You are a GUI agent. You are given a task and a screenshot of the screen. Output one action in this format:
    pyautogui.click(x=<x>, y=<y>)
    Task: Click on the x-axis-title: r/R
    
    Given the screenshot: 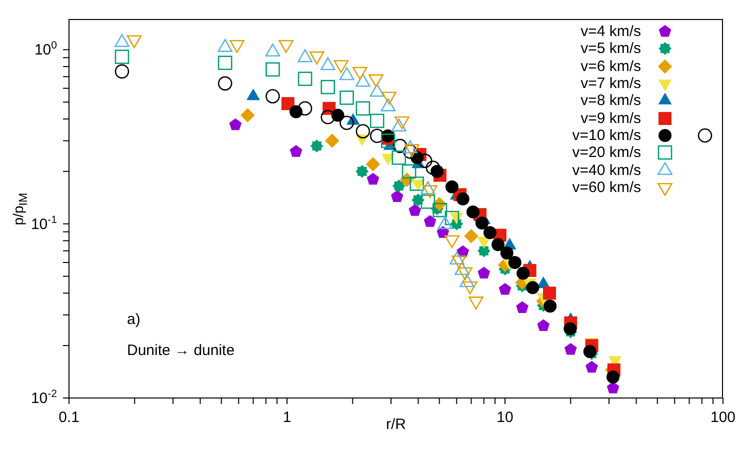 What is the action you would take?
    pyautogui.click(x=396, y=424)
    